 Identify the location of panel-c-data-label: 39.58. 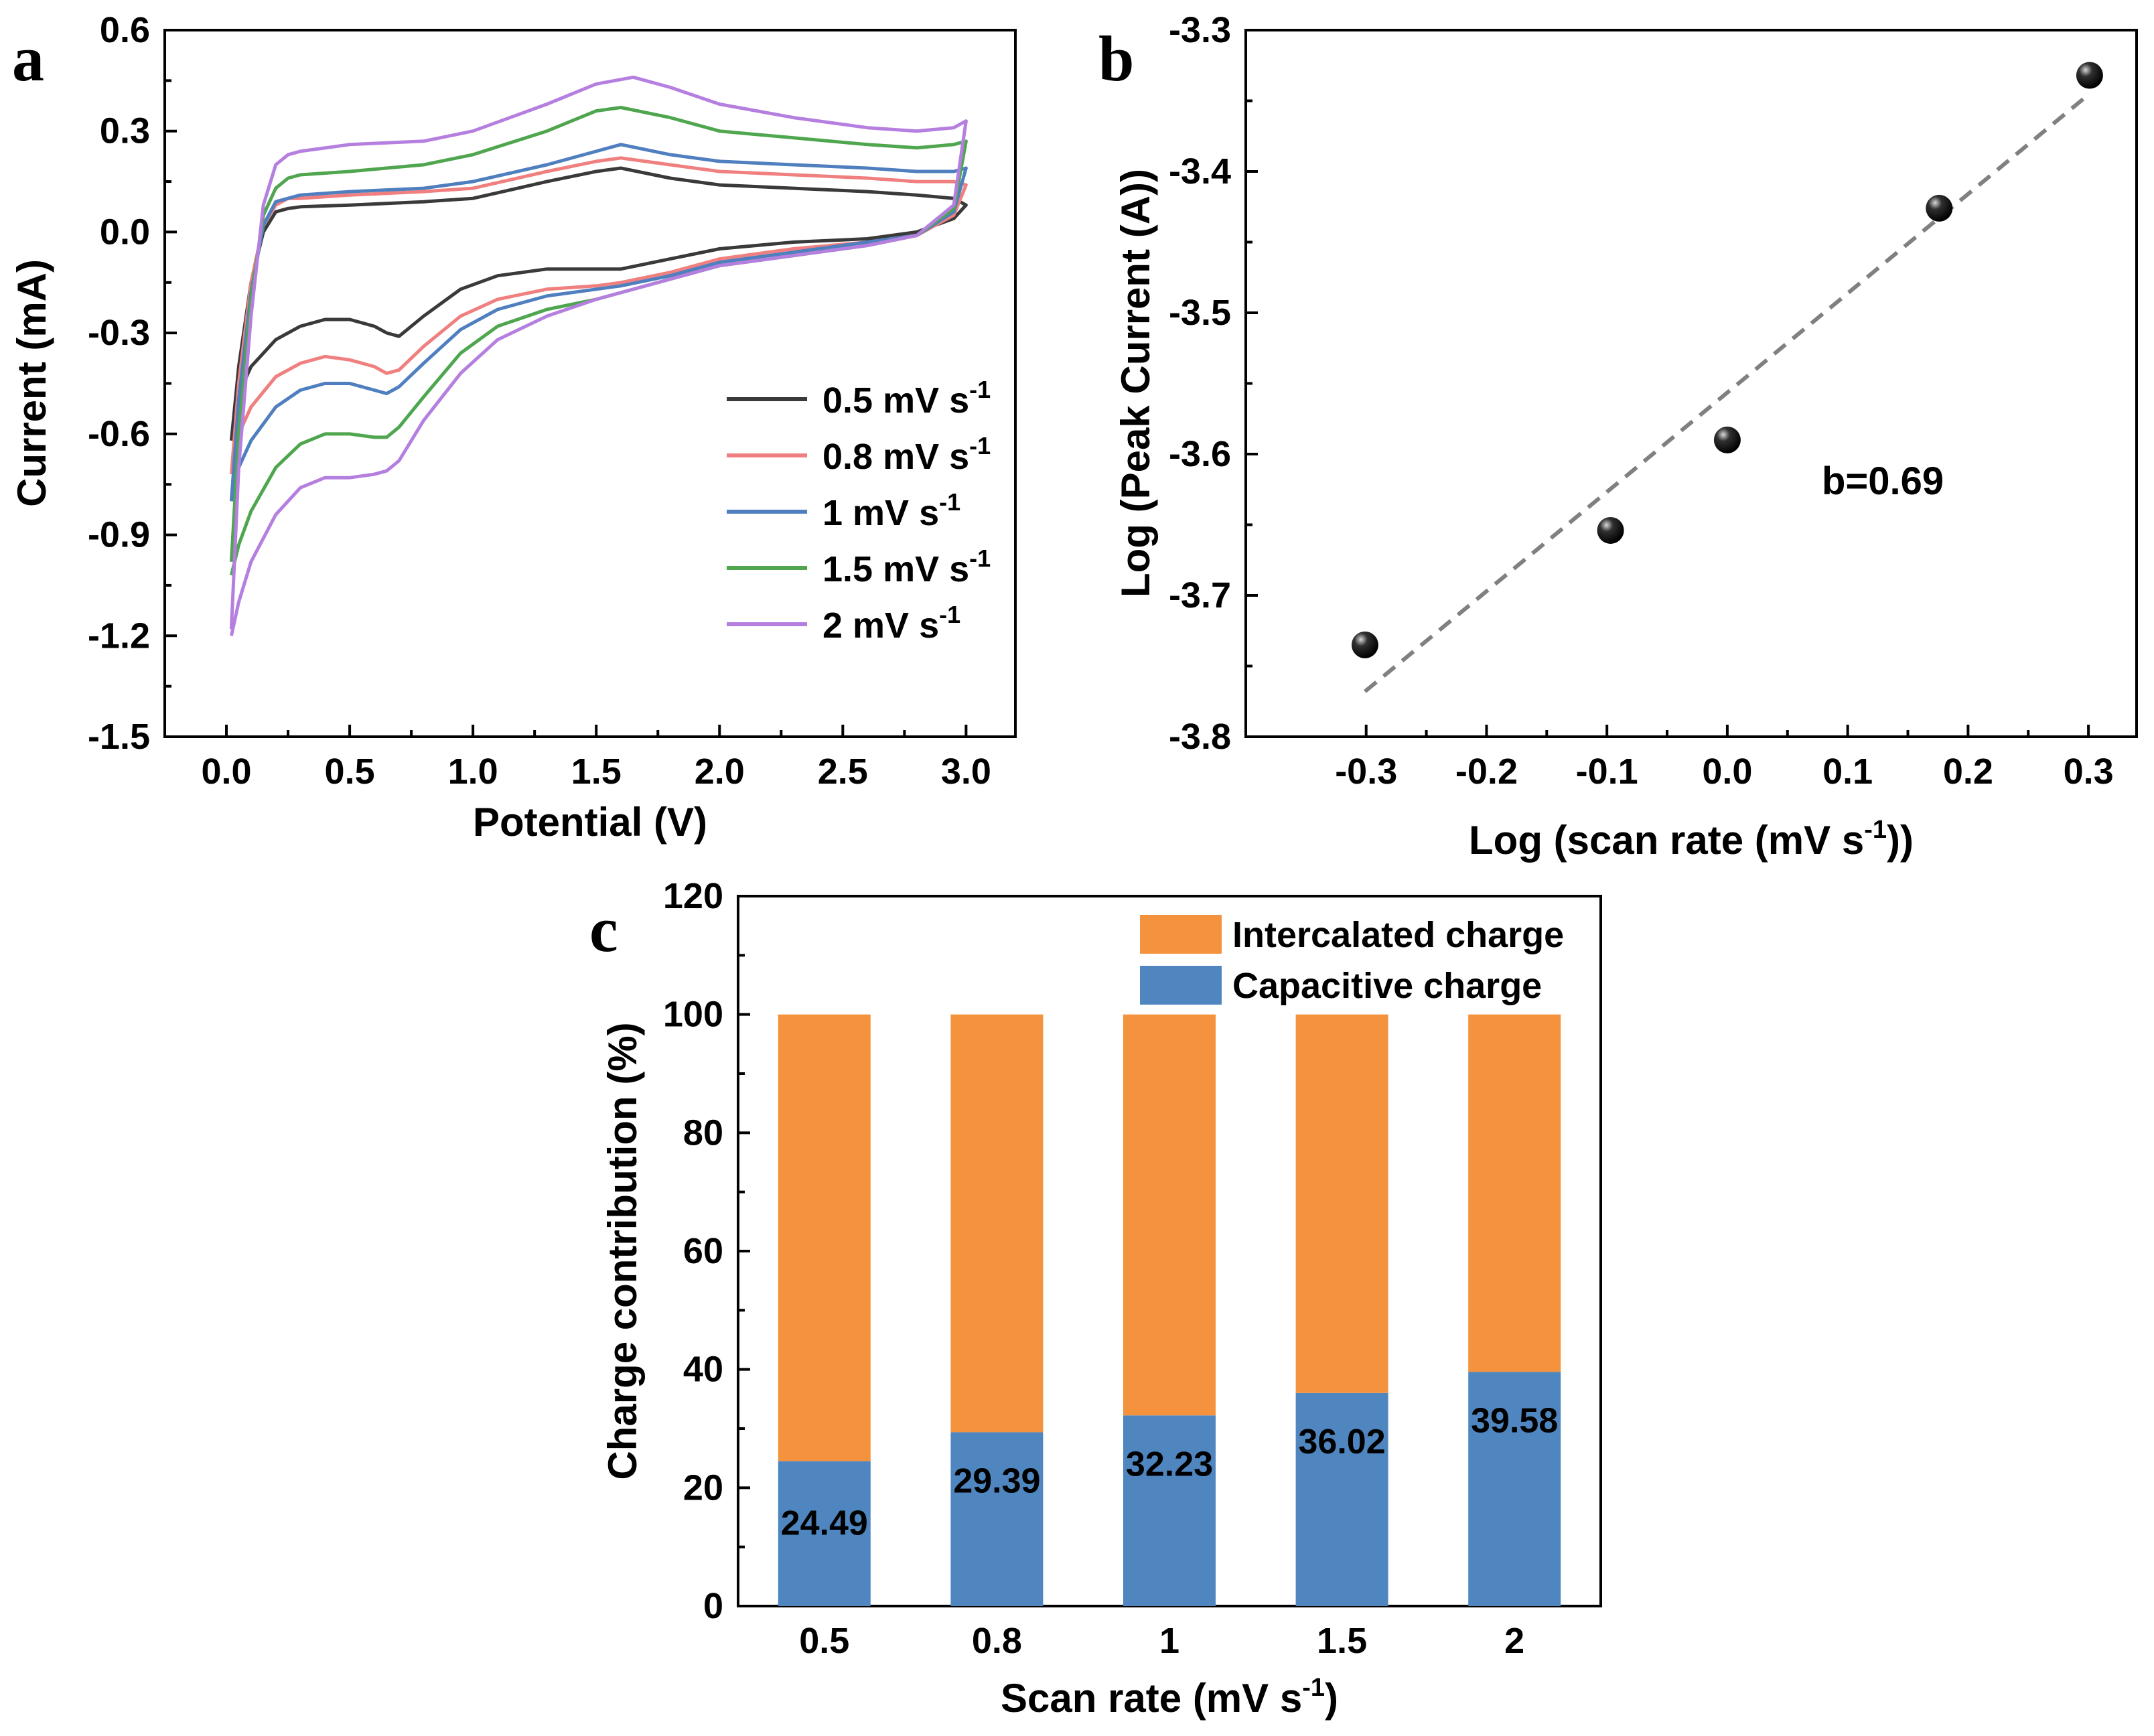
(1514, 1420).